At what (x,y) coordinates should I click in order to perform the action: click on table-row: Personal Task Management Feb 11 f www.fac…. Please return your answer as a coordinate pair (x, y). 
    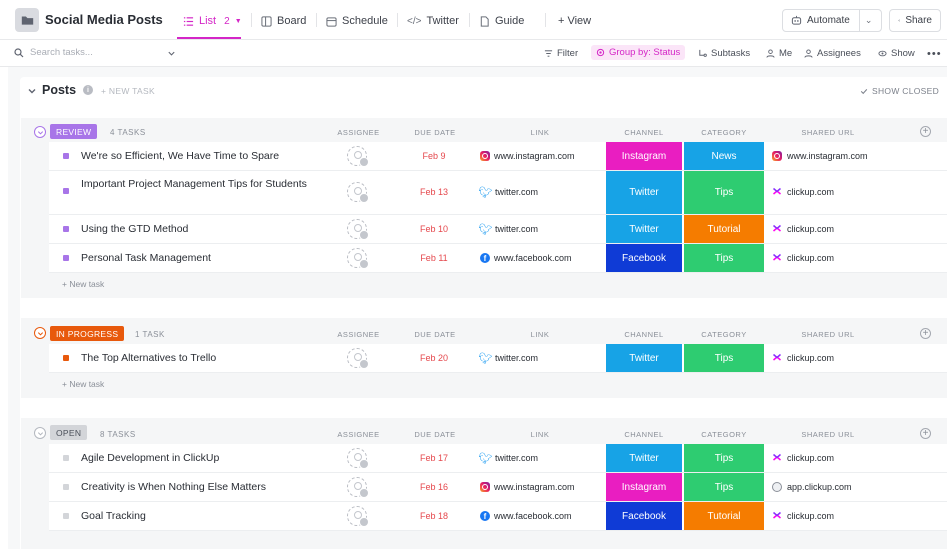
    Looking at the image, I should click on (498, 258).